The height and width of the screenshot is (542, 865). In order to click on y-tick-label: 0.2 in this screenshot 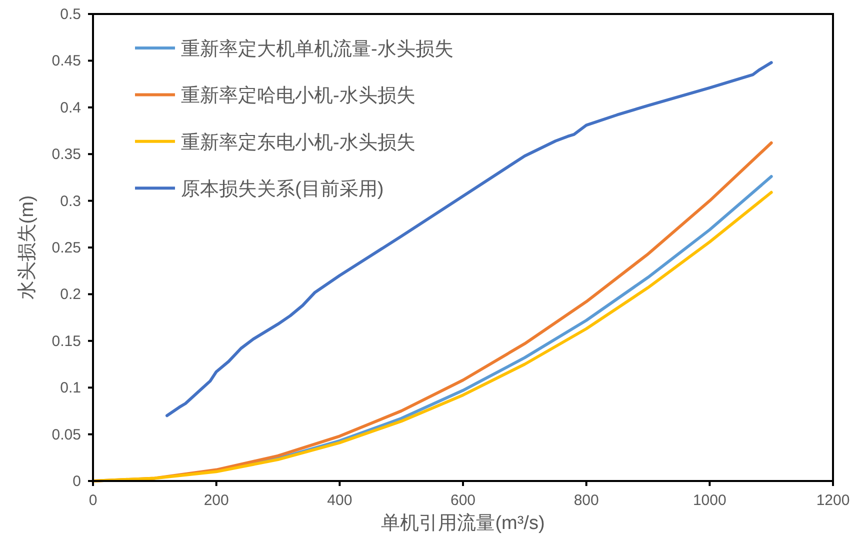, I will do `click(70, 295)`.